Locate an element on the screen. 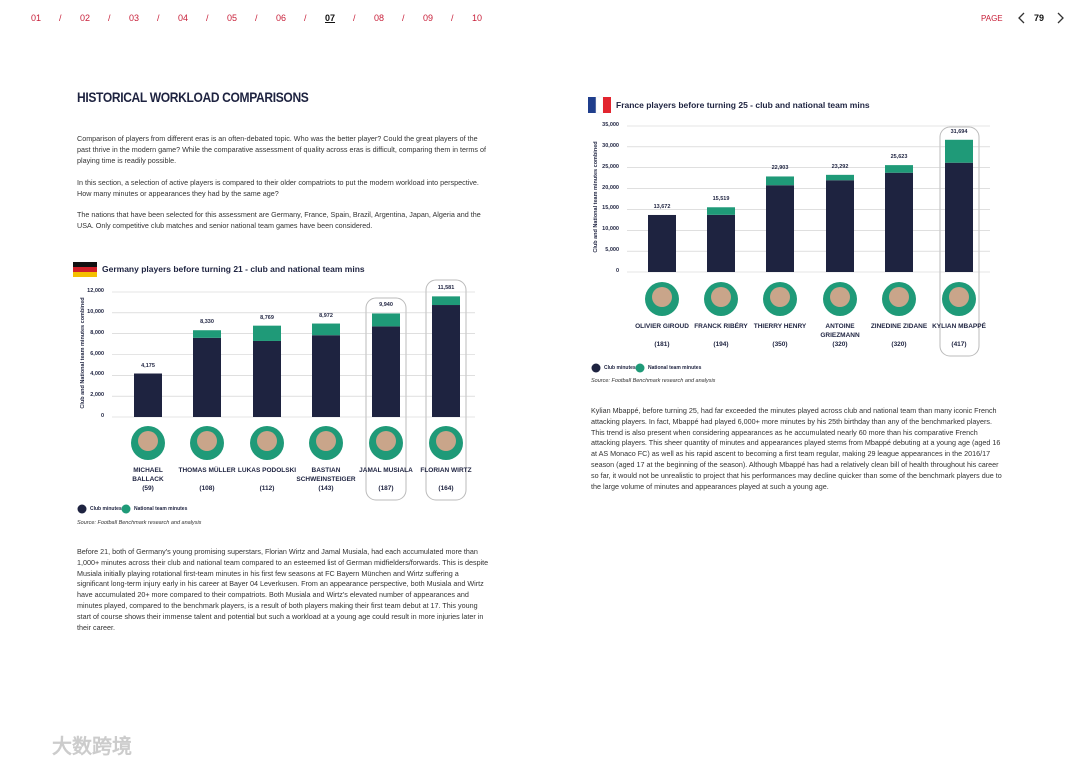 This screenshot has height=763, width=1080. y-tick-label: 6,000 is located at coordinates (97, 353).